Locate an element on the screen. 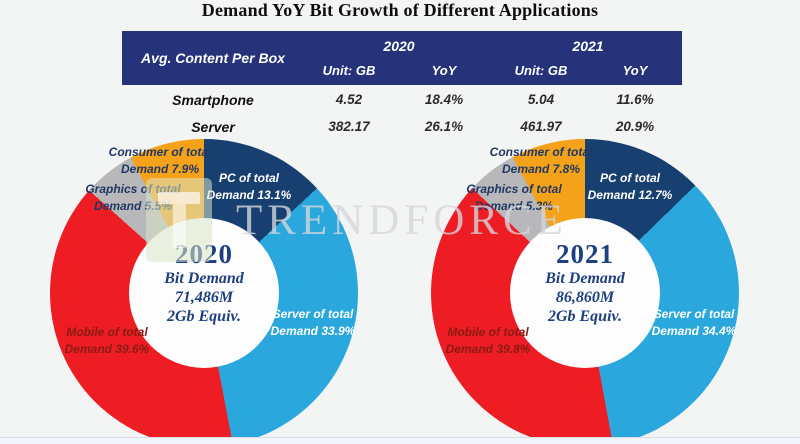 This screenshot has height=444, width=800. slice-label-line: Demand 5.3% is located at coordinates (514, 206).